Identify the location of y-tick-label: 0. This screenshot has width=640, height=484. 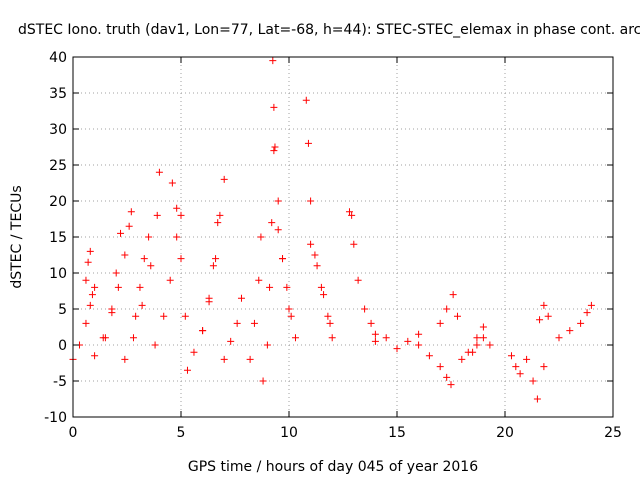
(62, 346).